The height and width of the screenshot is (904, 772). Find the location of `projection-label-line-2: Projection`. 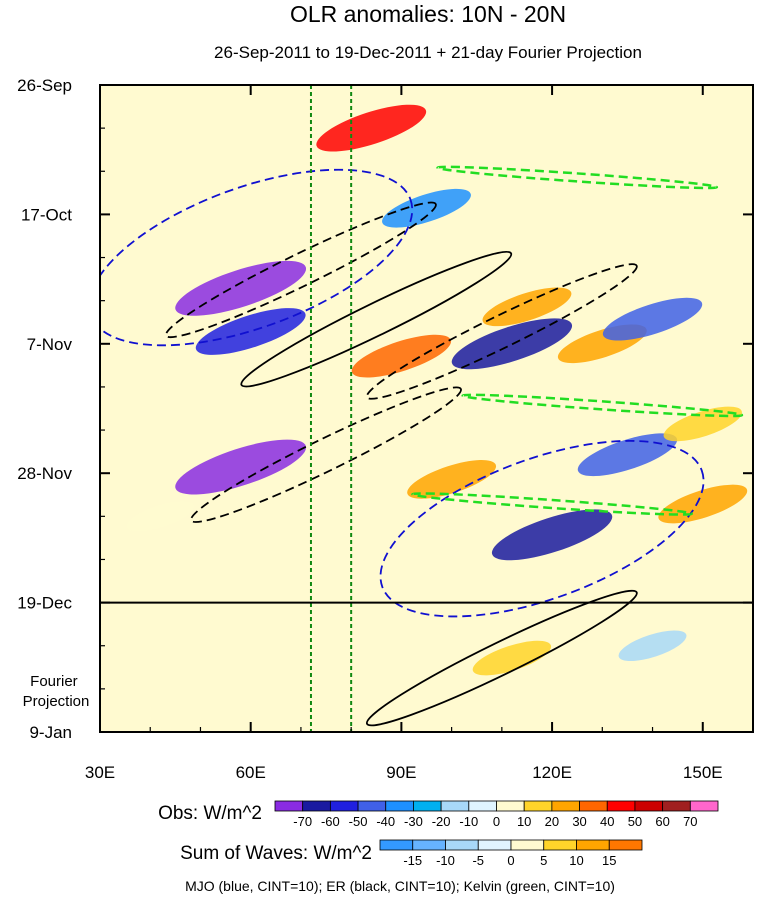

projection-label-line-2: Projection is located at coordinates (56, 701).